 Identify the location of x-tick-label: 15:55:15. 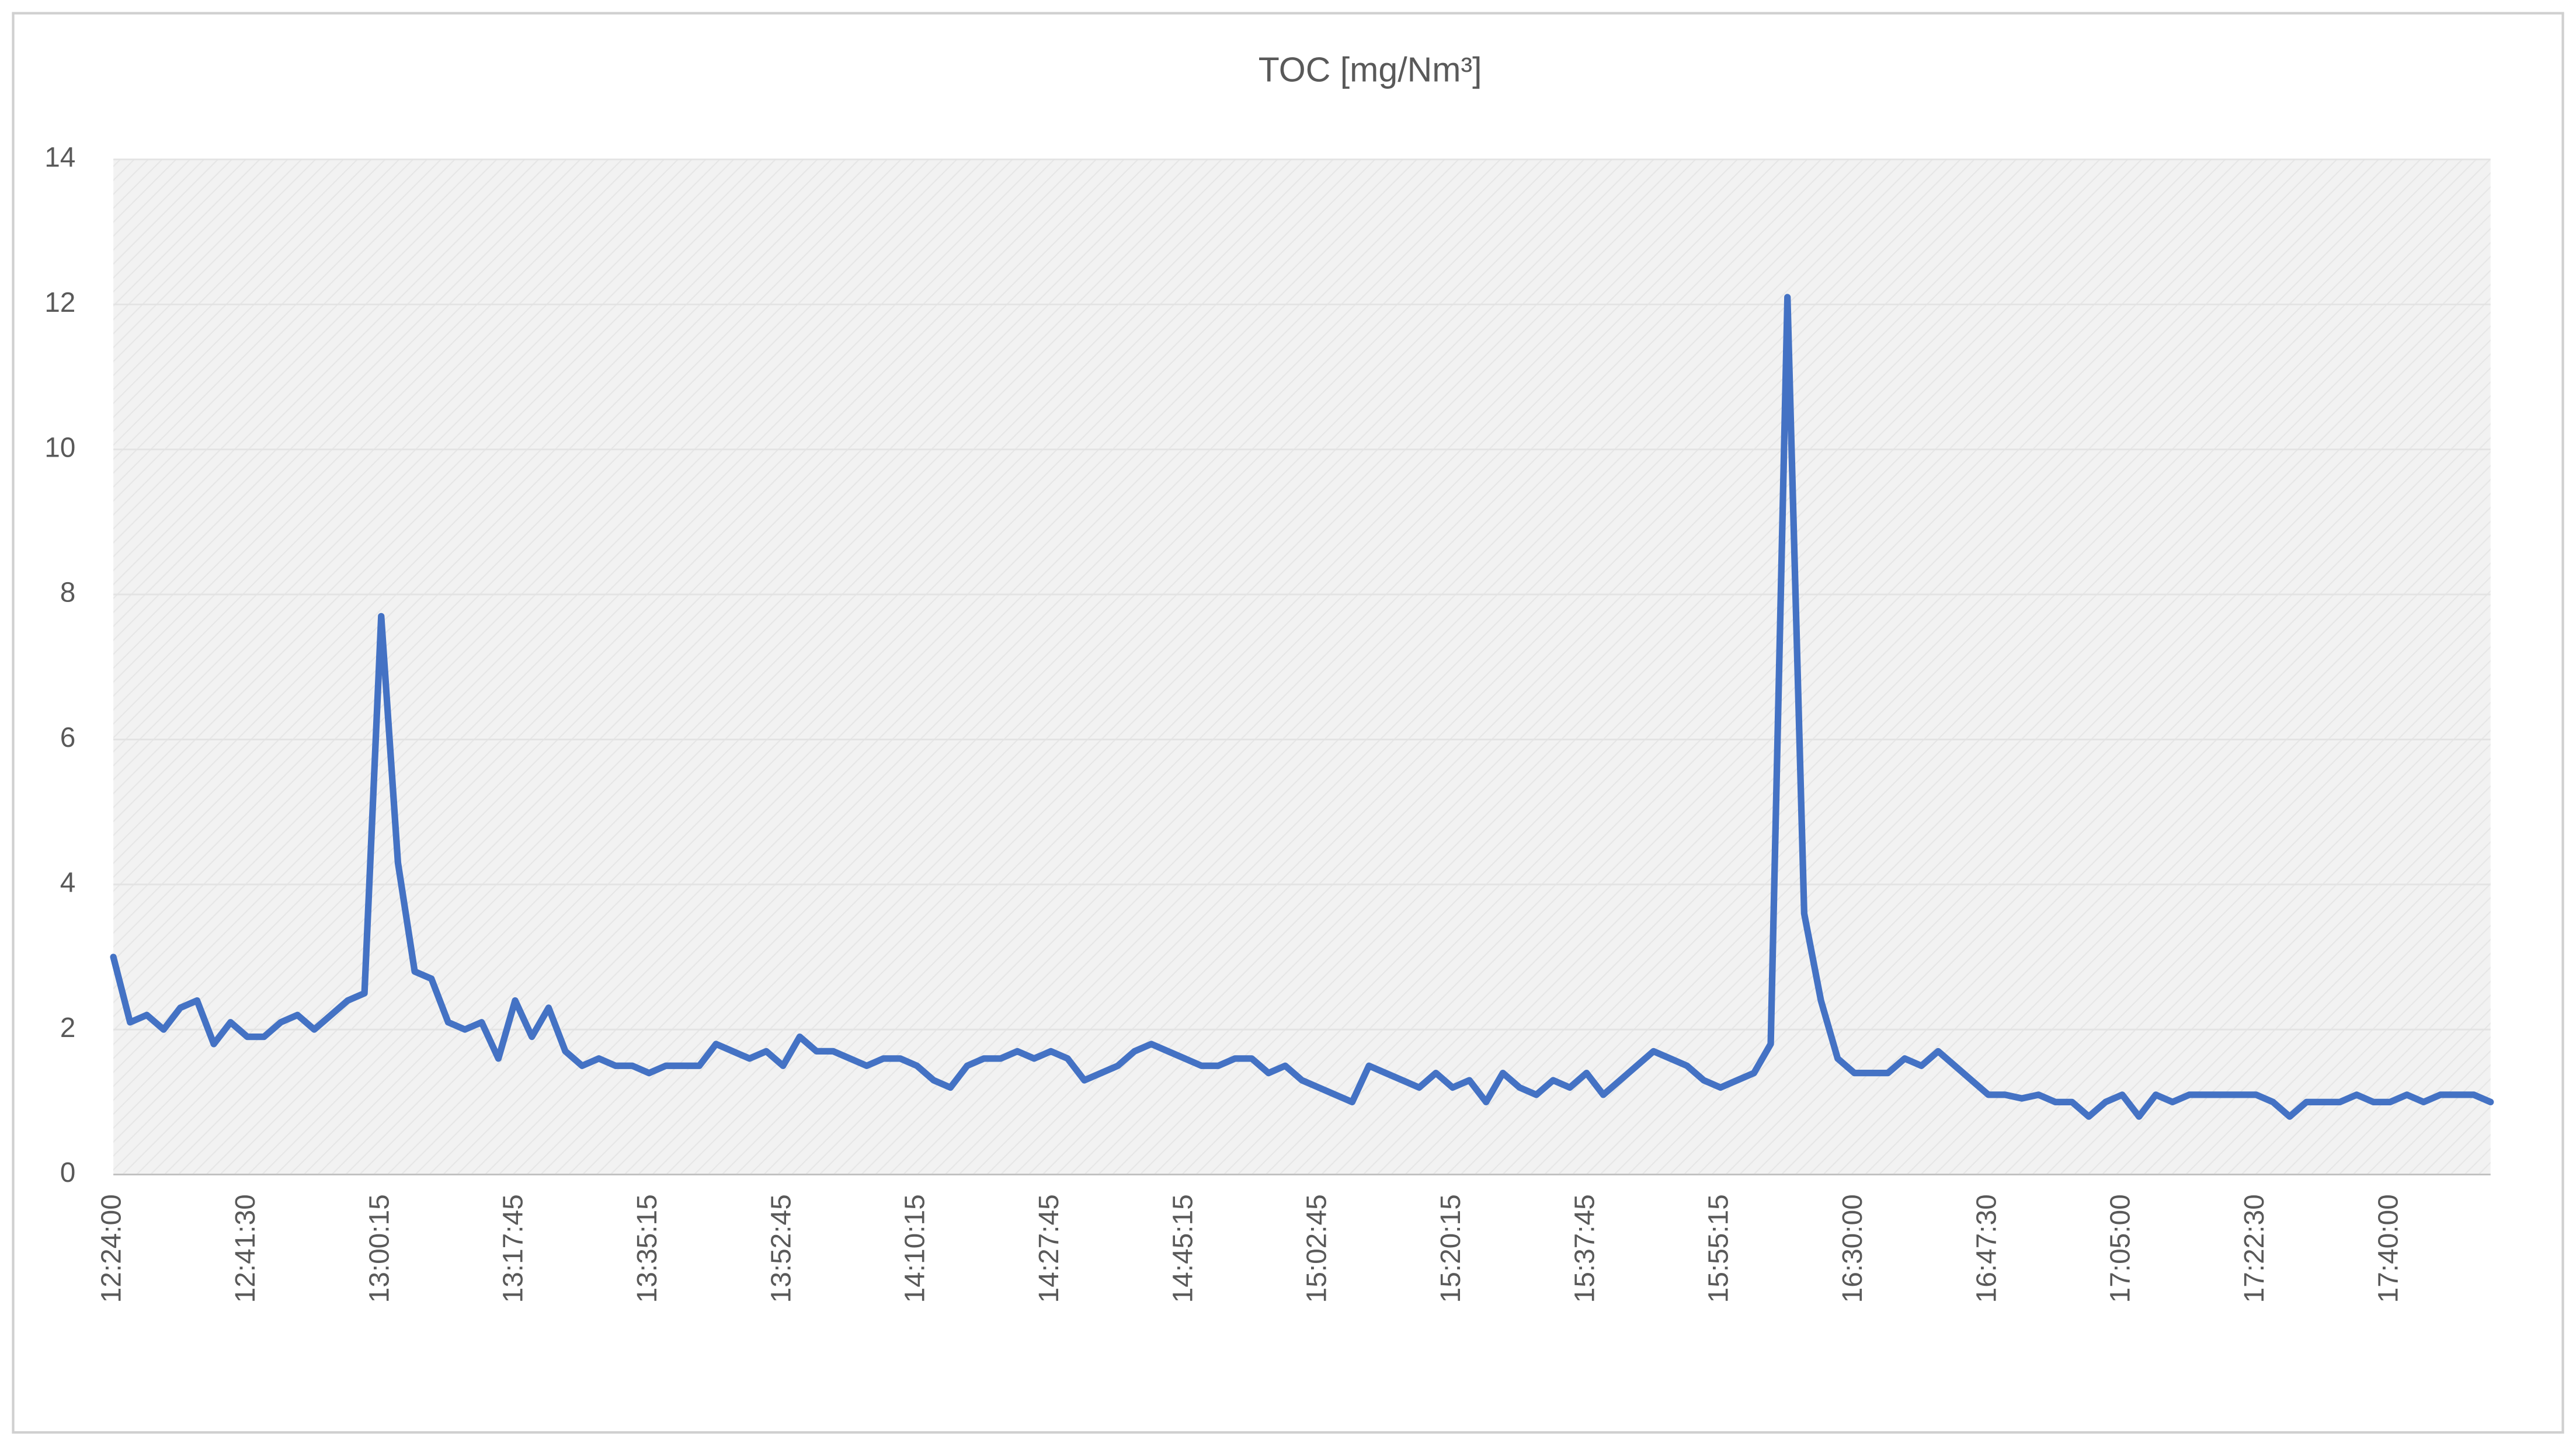
(1719, 1248).